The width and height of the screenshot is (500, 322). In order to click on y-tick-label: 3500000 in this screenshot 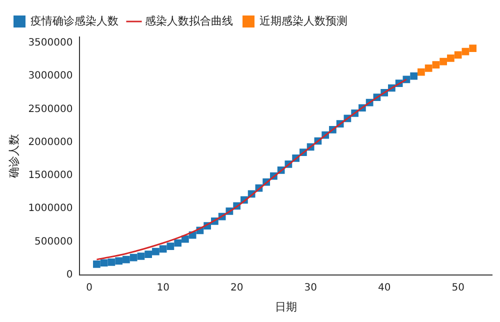, I will do `click(50, 43)`.